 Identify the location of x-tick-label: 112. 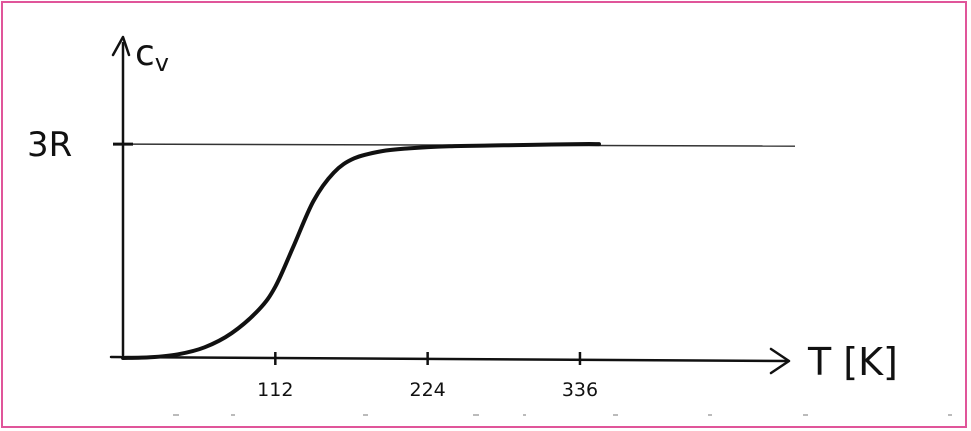
(275, 390).